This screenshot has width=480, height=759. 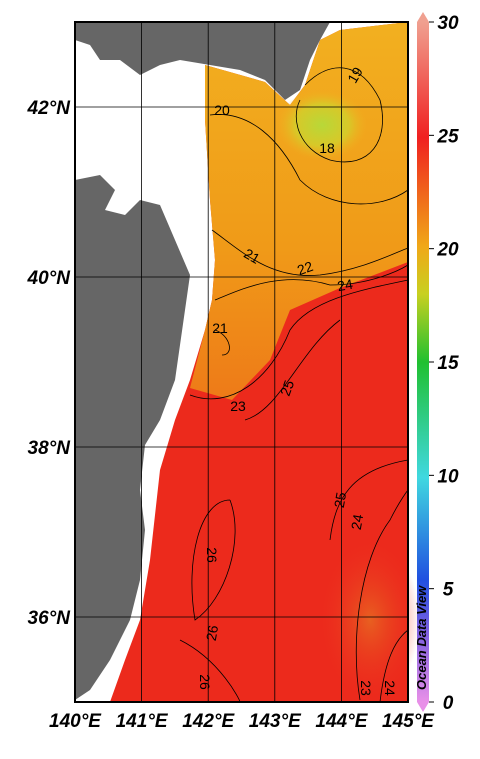 What do you see at coordinates (423, 17) in the screenshot?
I see `colorbar-top-arrow` at bounding box center [423, 17].